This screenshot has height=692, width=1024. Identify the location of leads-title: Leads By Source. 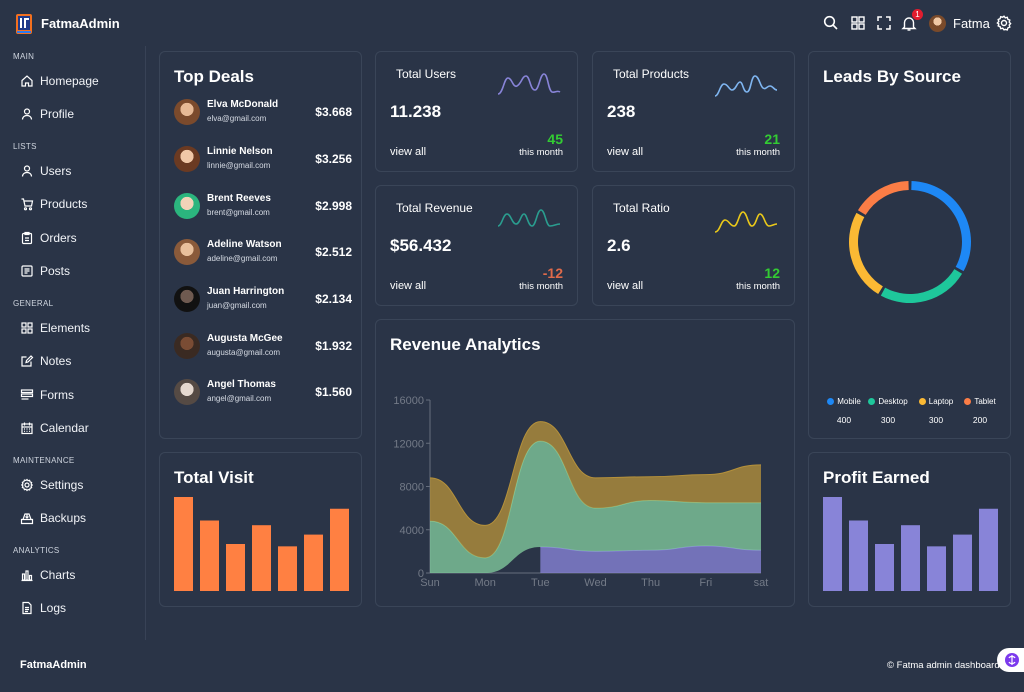
(892, 76).